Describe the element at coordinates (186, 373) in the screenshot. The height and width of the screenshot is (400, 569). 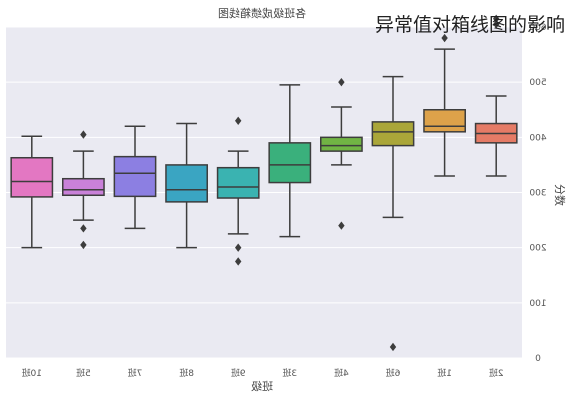
I see `x-tick-label: 8班` at that location.